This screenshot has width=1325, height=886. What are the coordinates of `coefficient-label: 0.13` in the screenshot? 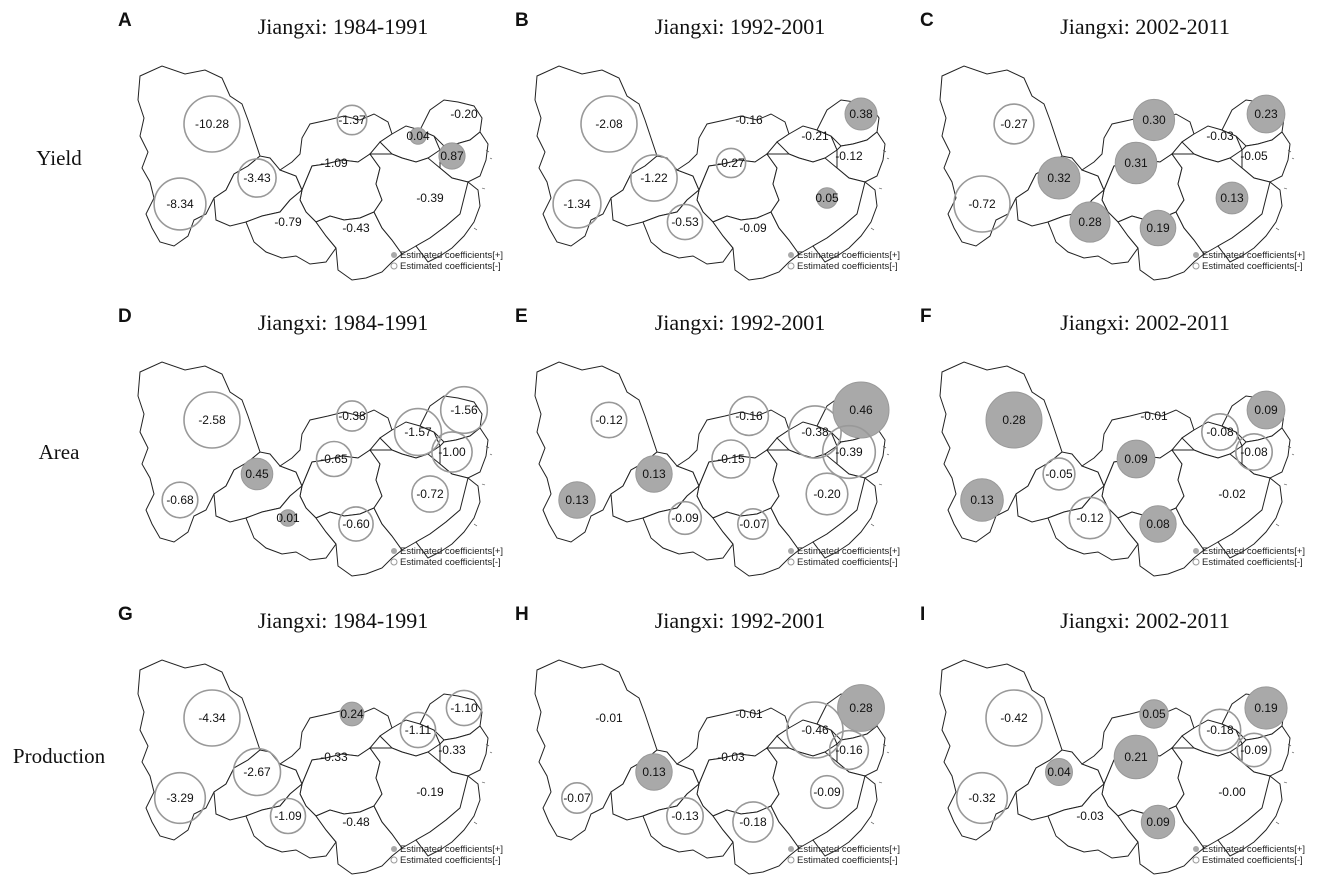 It's located at (654, 474).